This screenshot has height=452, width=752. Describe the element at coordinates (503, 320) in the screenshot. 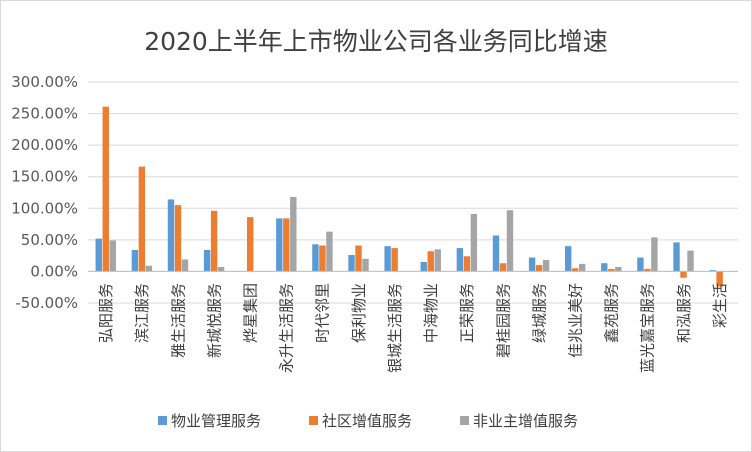

I see `x-tick-label: 碧桂园服务` at that location.